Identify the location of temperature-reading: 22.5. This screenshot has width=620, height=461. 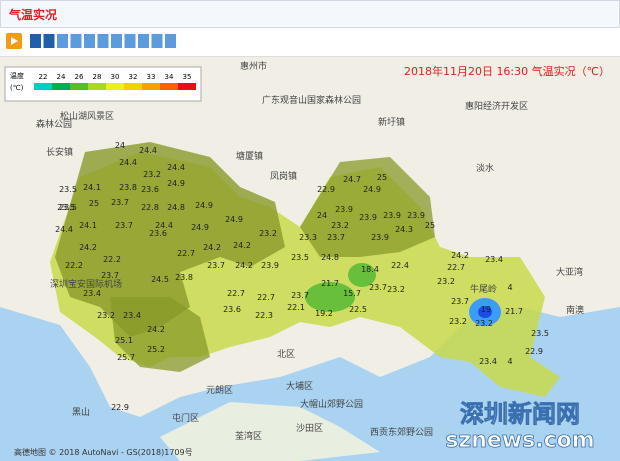
(358, 309).